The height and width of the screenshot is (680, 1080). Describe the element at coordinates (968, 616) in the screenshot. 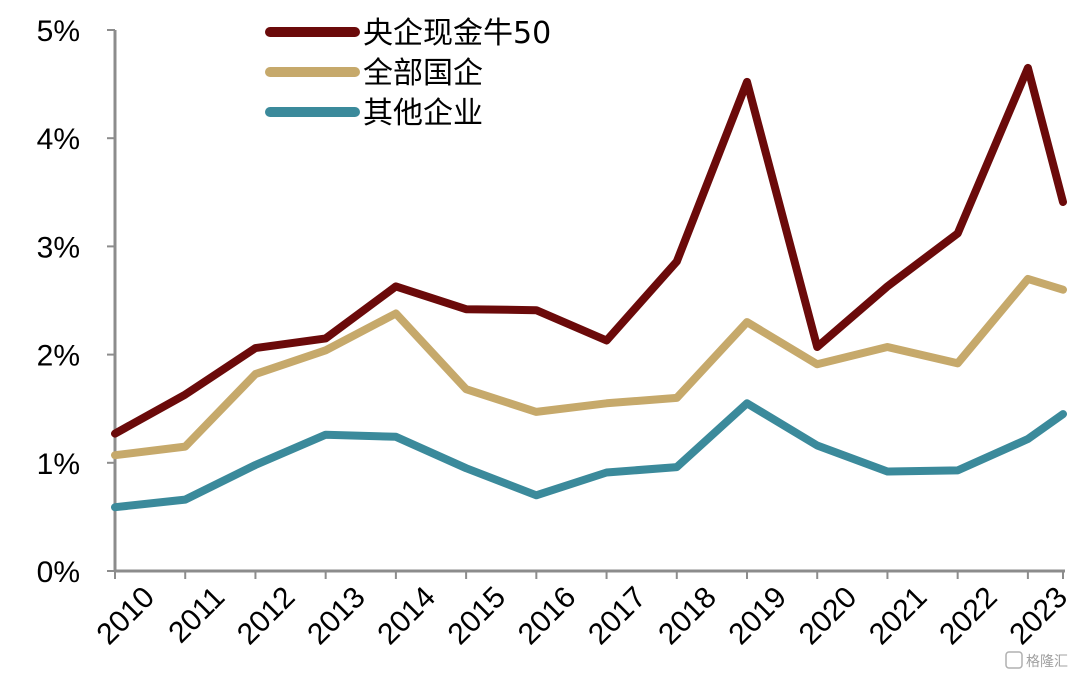

I see `x-tick-label: 2022` at that location.